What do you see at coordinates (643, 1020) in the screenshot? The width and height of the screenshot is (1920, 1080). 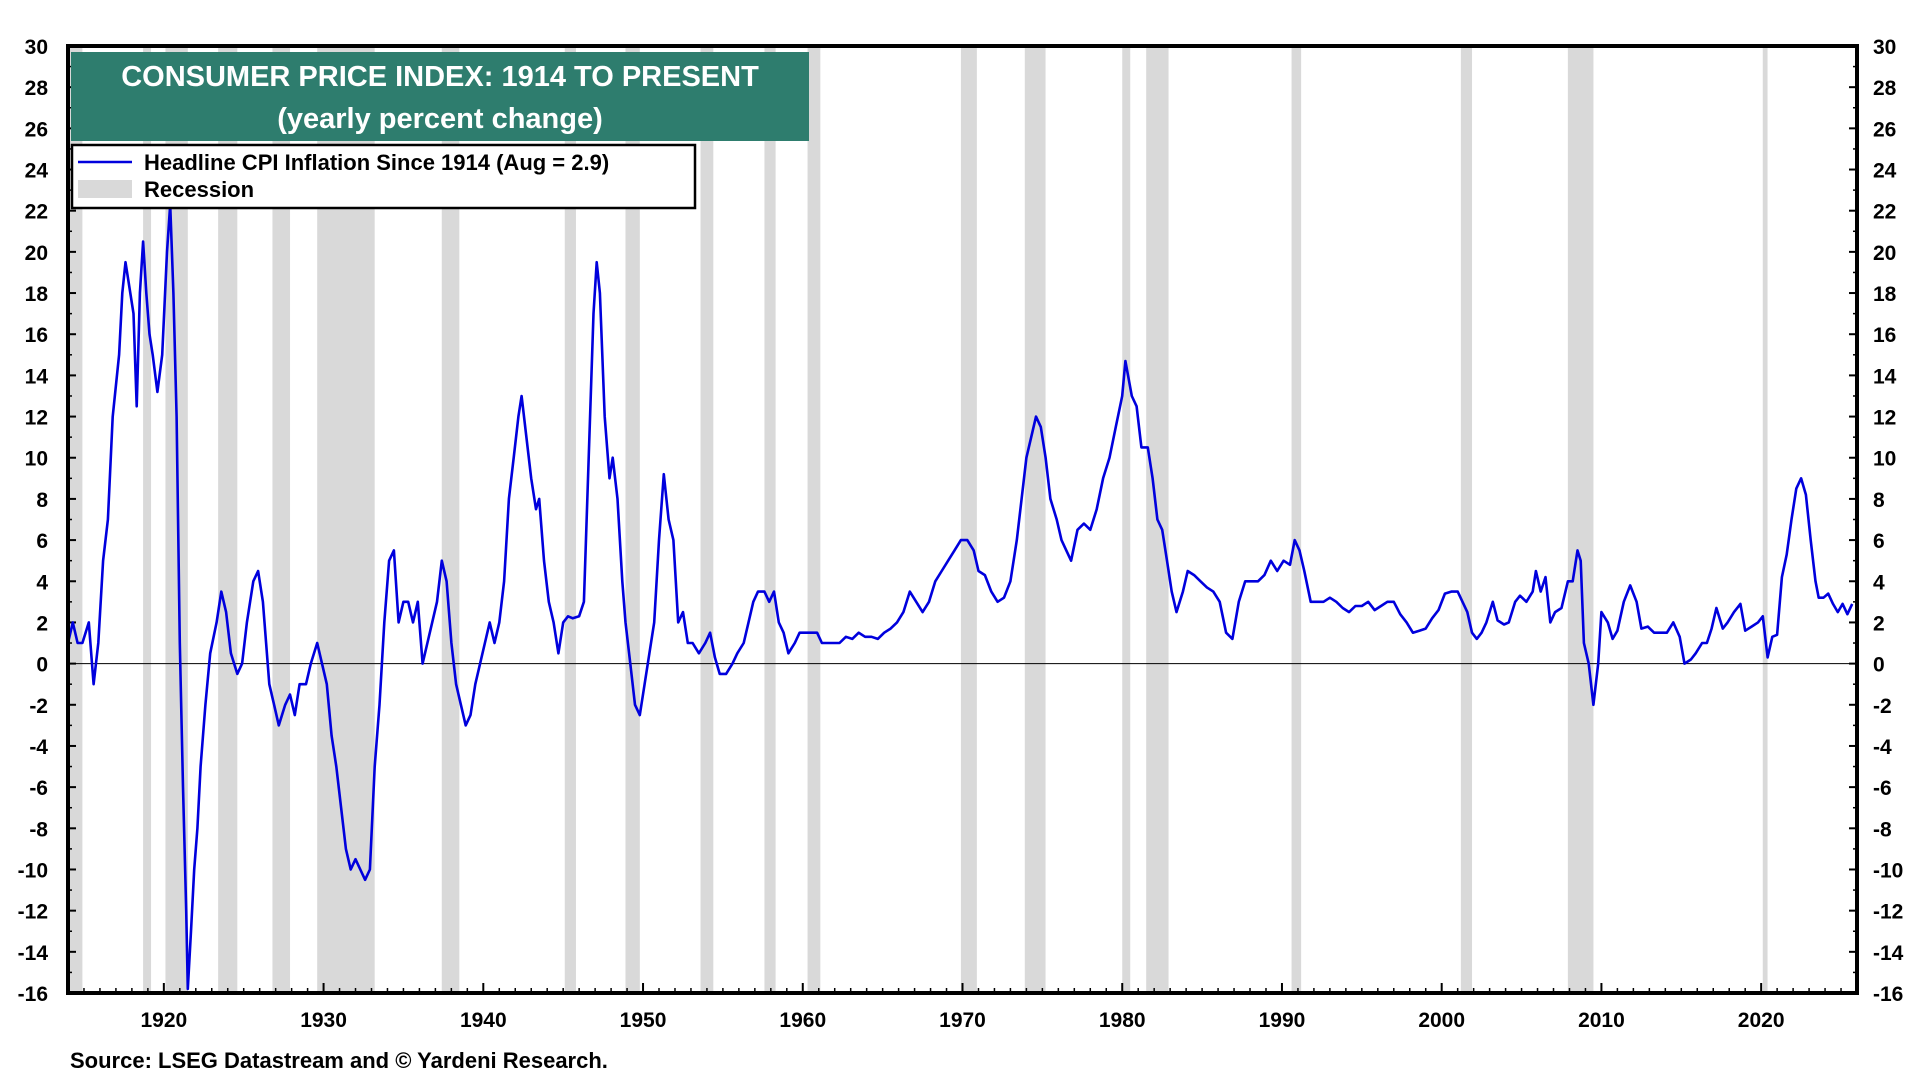 I see `x-tick-label: 1950` at bounding box center [643, 1020].